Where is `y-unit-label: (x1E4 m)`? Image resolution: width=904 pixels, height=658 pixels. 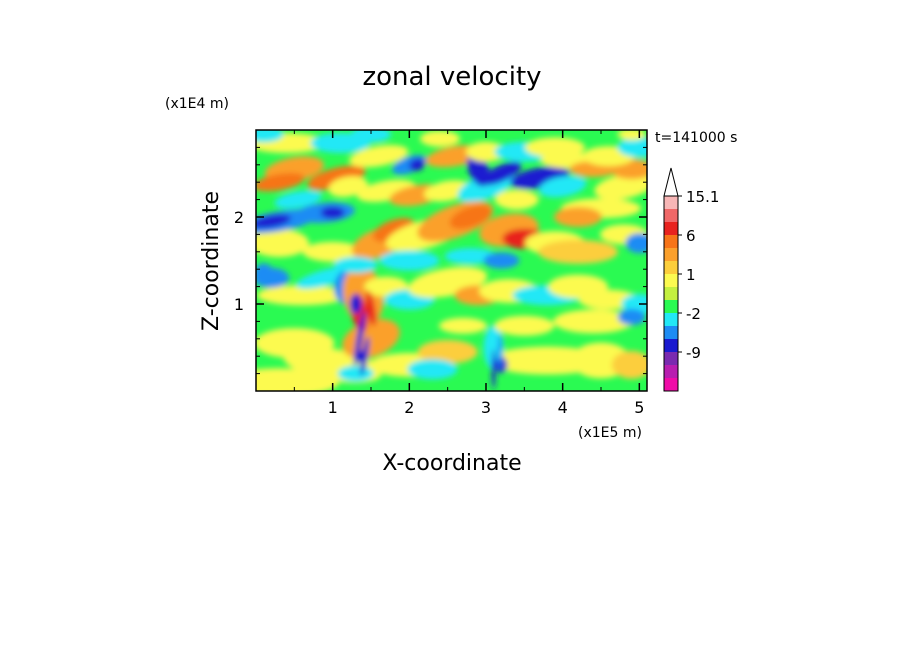
y-unit-label: (x1E4 m) is located at coordinates (197, 104).